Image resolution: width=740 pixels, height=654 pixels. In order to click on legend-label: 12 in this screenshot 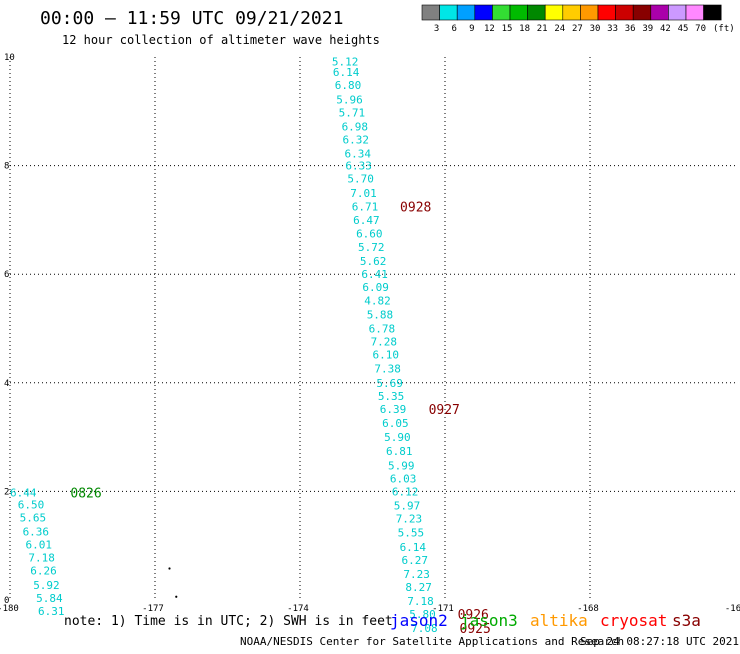, I will do `click(489, 29)`.